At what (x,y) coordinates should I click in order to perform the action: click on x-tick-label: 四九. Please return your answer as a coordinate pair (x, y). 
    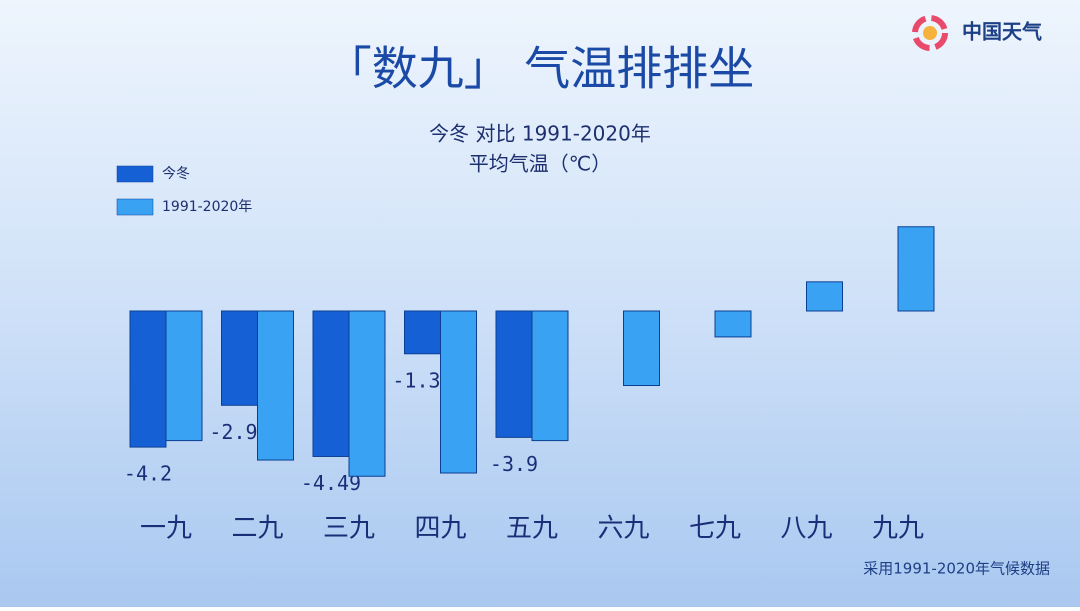
    Looking at the image, I should click on (440, 529).